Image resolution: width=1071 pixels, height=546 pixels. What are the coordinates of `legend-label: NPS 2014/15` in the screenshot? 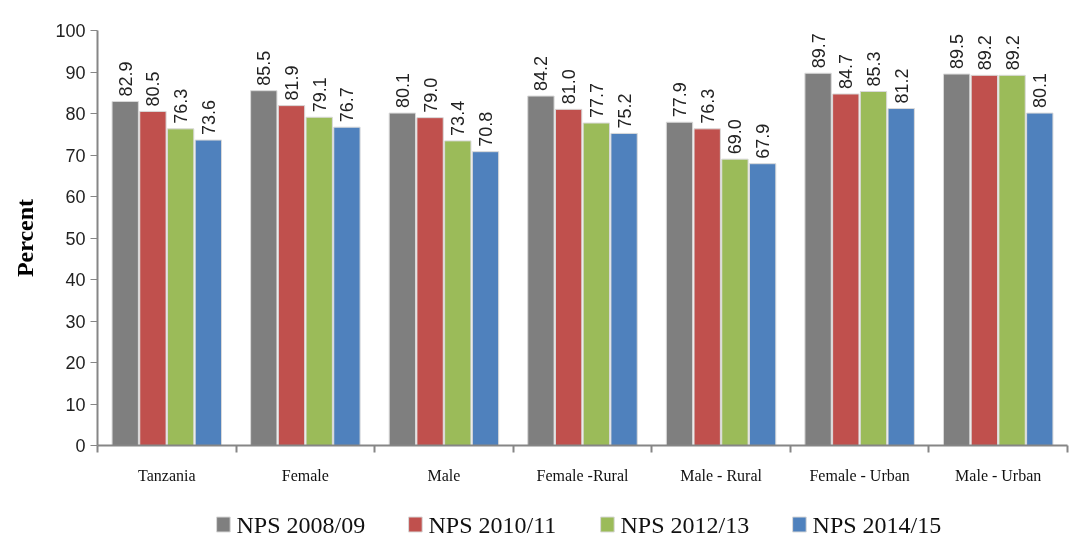 It's located at (877, 524).